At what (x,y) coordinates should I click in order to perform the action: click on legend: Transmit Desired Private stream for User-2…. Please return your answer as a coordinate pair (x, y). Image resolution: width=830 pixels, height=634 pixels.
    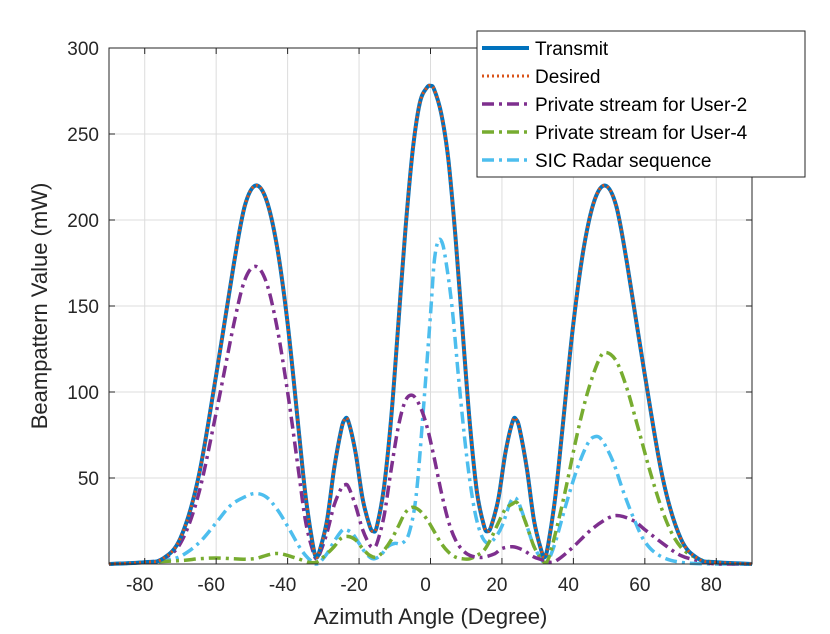
    Looking at the image, I should click on (641, 104).